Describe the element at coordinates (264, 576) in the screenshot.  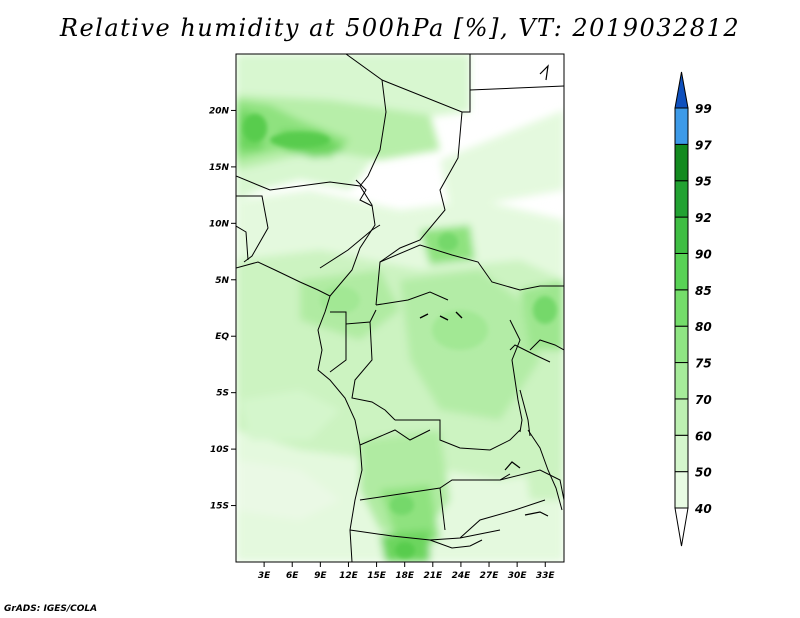
I see `lon-tick-label: 3E` at that location.